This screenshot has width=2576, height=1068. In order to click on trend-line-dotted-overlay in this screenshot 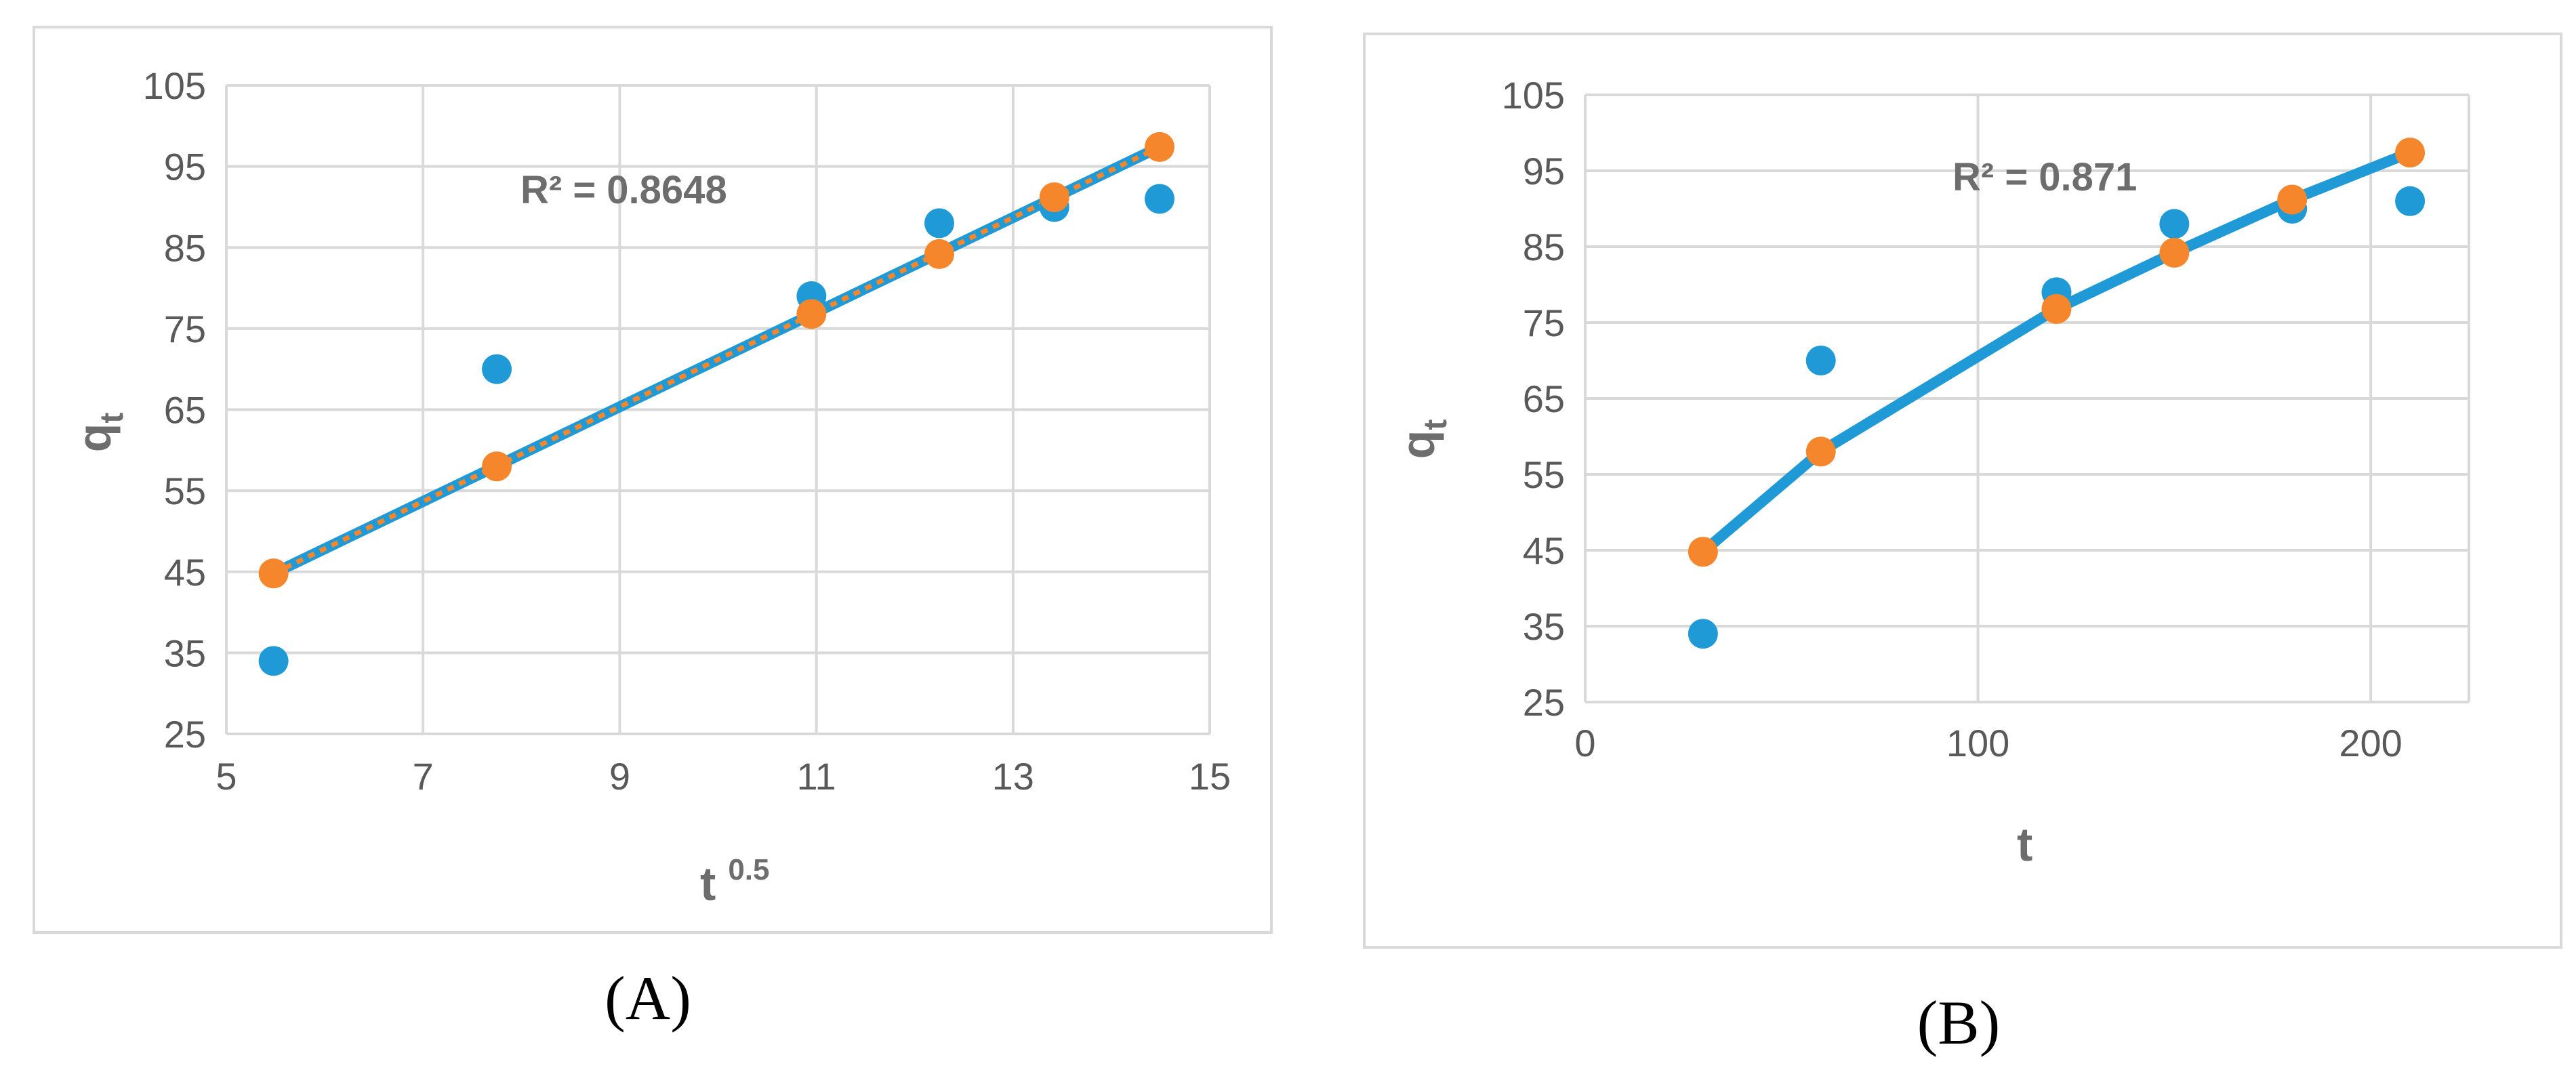, I will do `click(716, 360)`.